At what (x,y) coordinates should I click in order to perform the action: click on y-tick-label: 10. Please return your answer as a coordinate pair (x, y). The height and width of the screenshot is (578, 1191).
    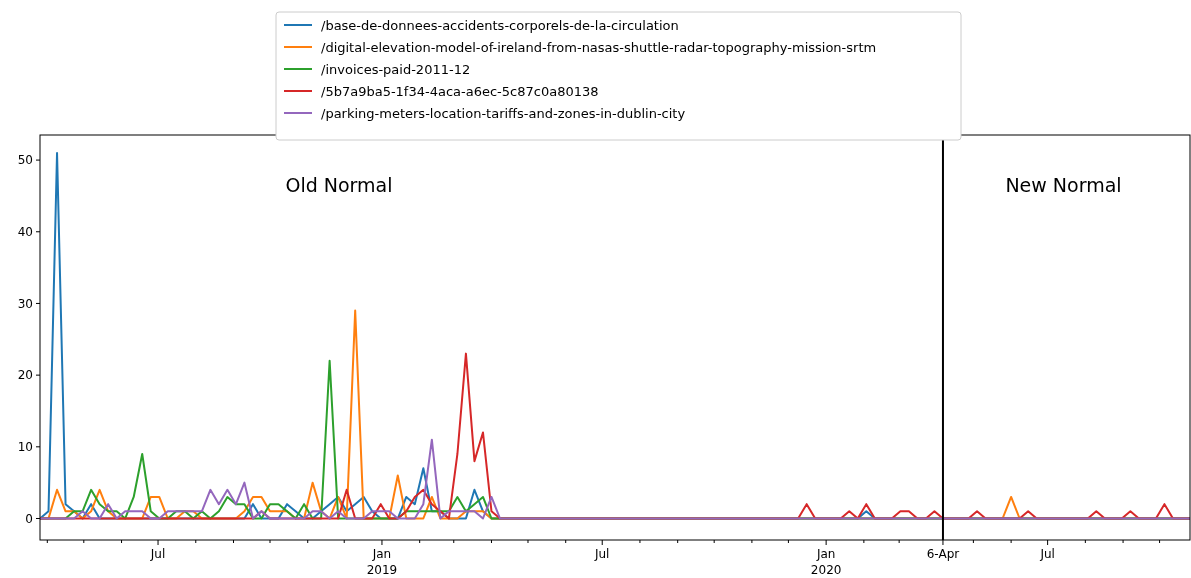
    Looking at the image, I should click on (25, 447).